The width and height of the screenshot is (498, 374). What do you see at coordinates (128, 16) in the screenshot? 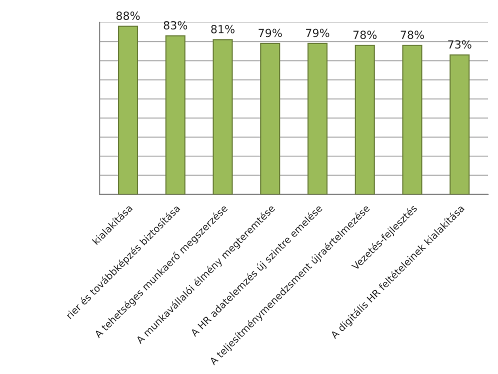
I see `data-label: 88%` at bounding box center [128, 16].